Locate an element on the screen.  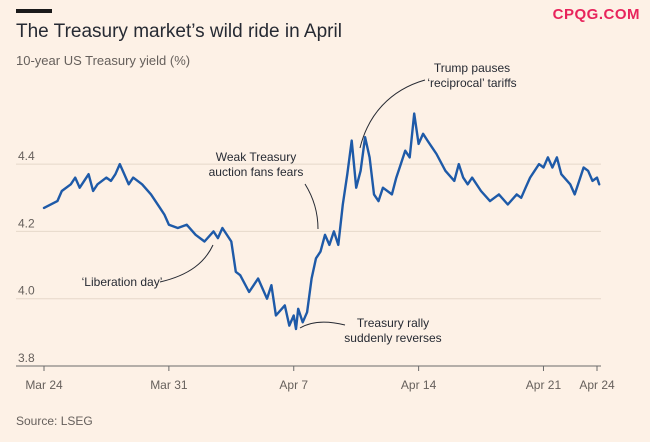
chart-subtitle: 10-year US Treasury yield (%) is located at coordinates (103, 60).